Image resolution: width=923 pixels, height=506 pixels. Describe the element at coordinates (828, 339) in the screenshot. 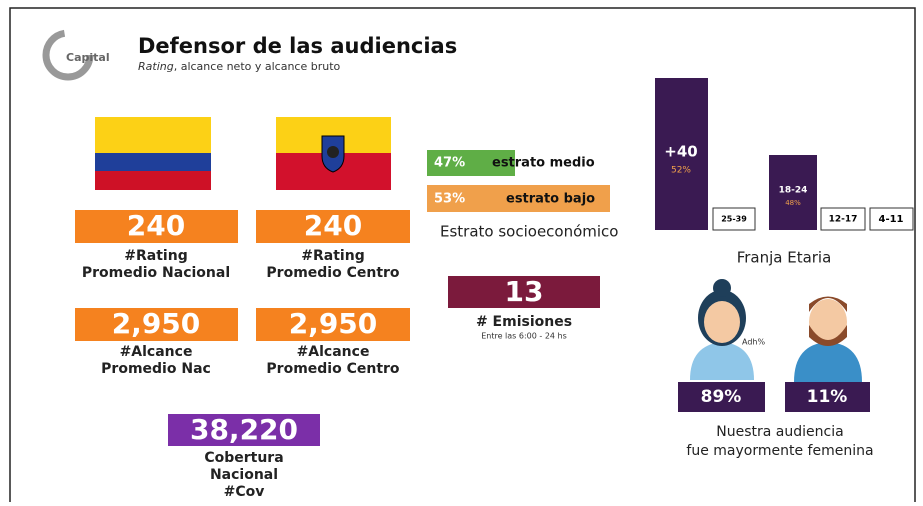

I see `man-icon` at that location.